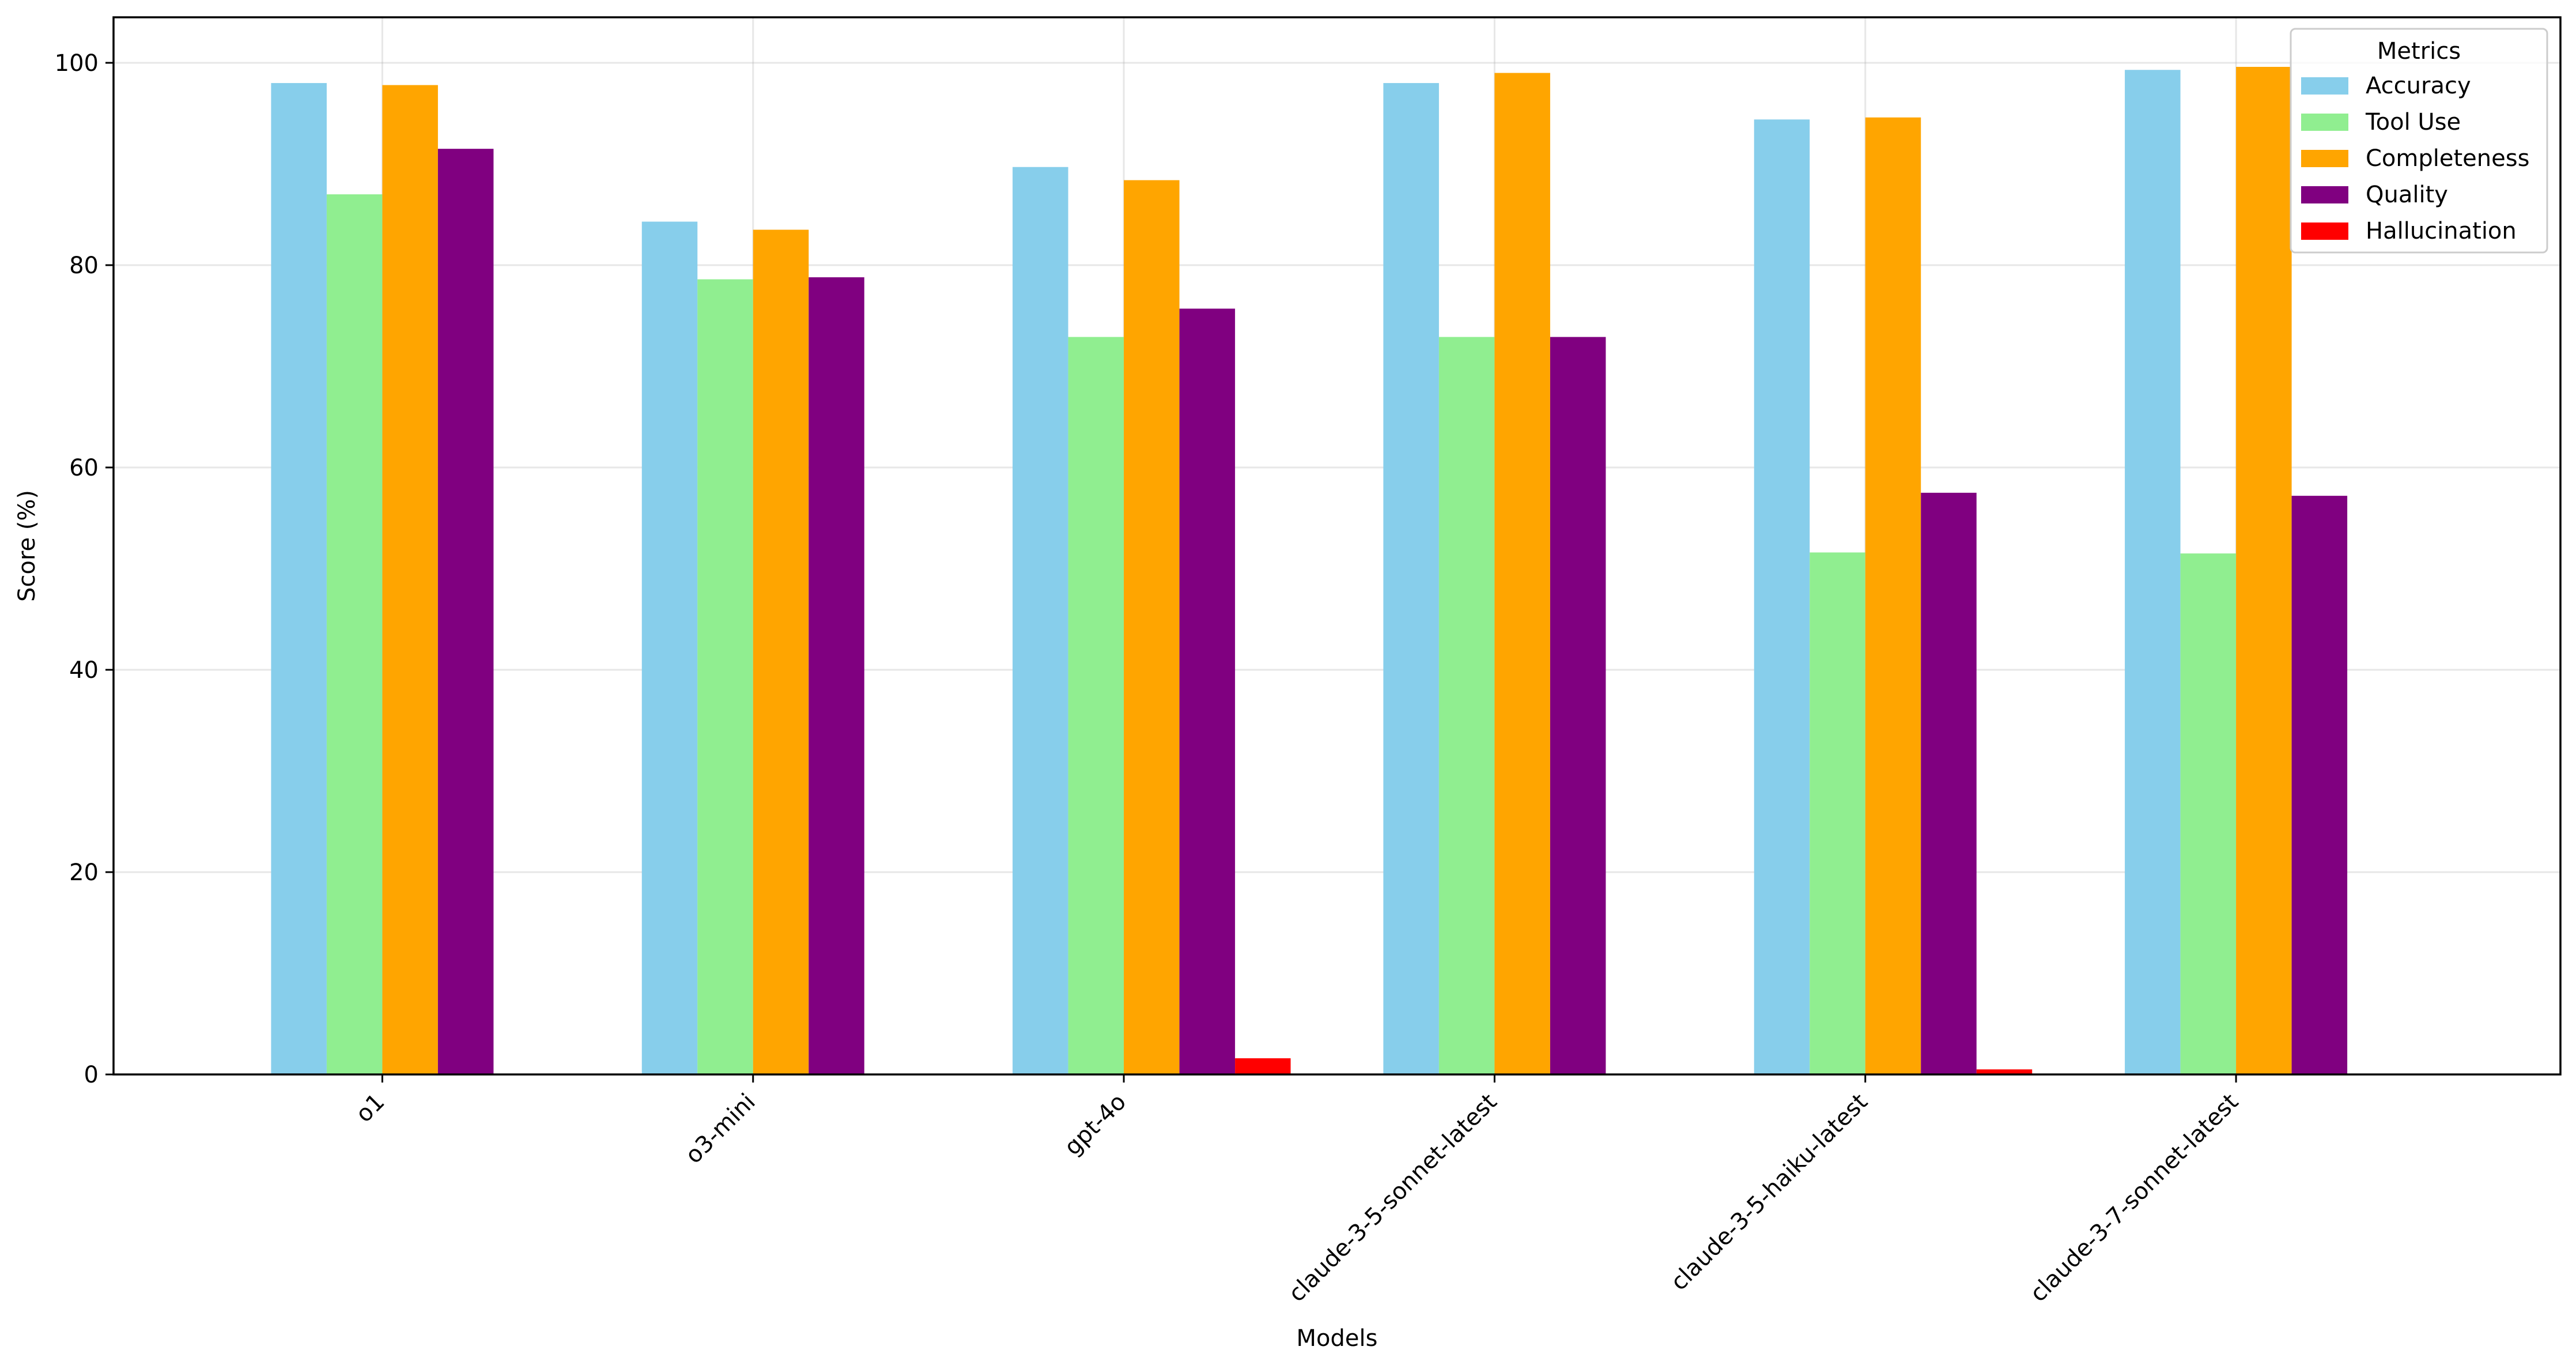 The height and width of the screenshot is (1369, 2576). Describe the element at coordinates (2407, 195) in the screenshot. I see `legend-label: Quality` at that location.